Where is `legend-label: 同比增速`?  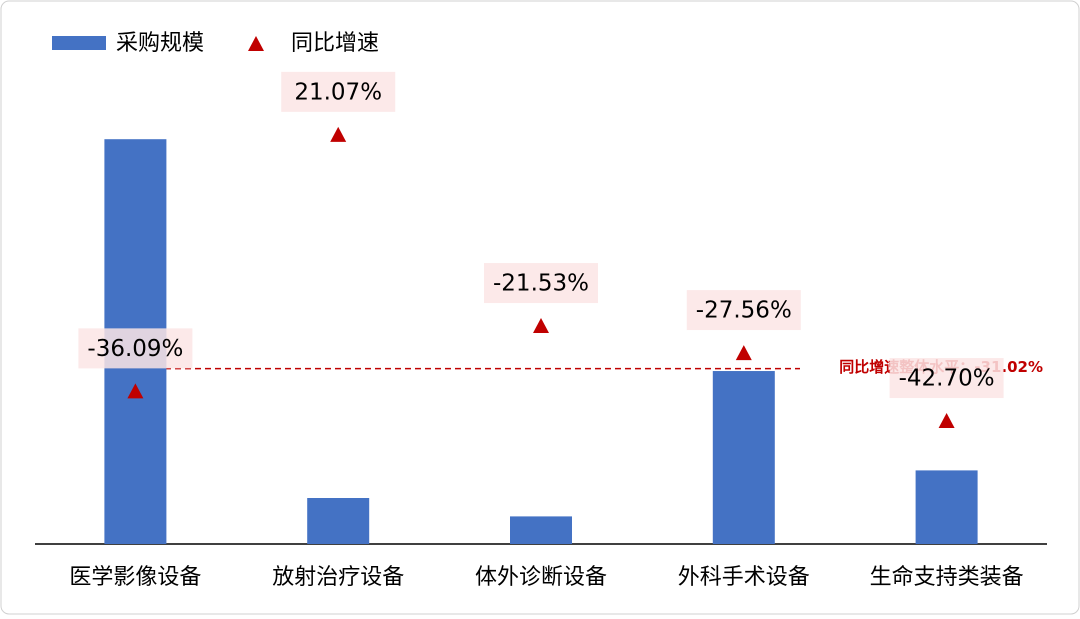 legend-label: 同比增速 is located at coordinates (335, 43).